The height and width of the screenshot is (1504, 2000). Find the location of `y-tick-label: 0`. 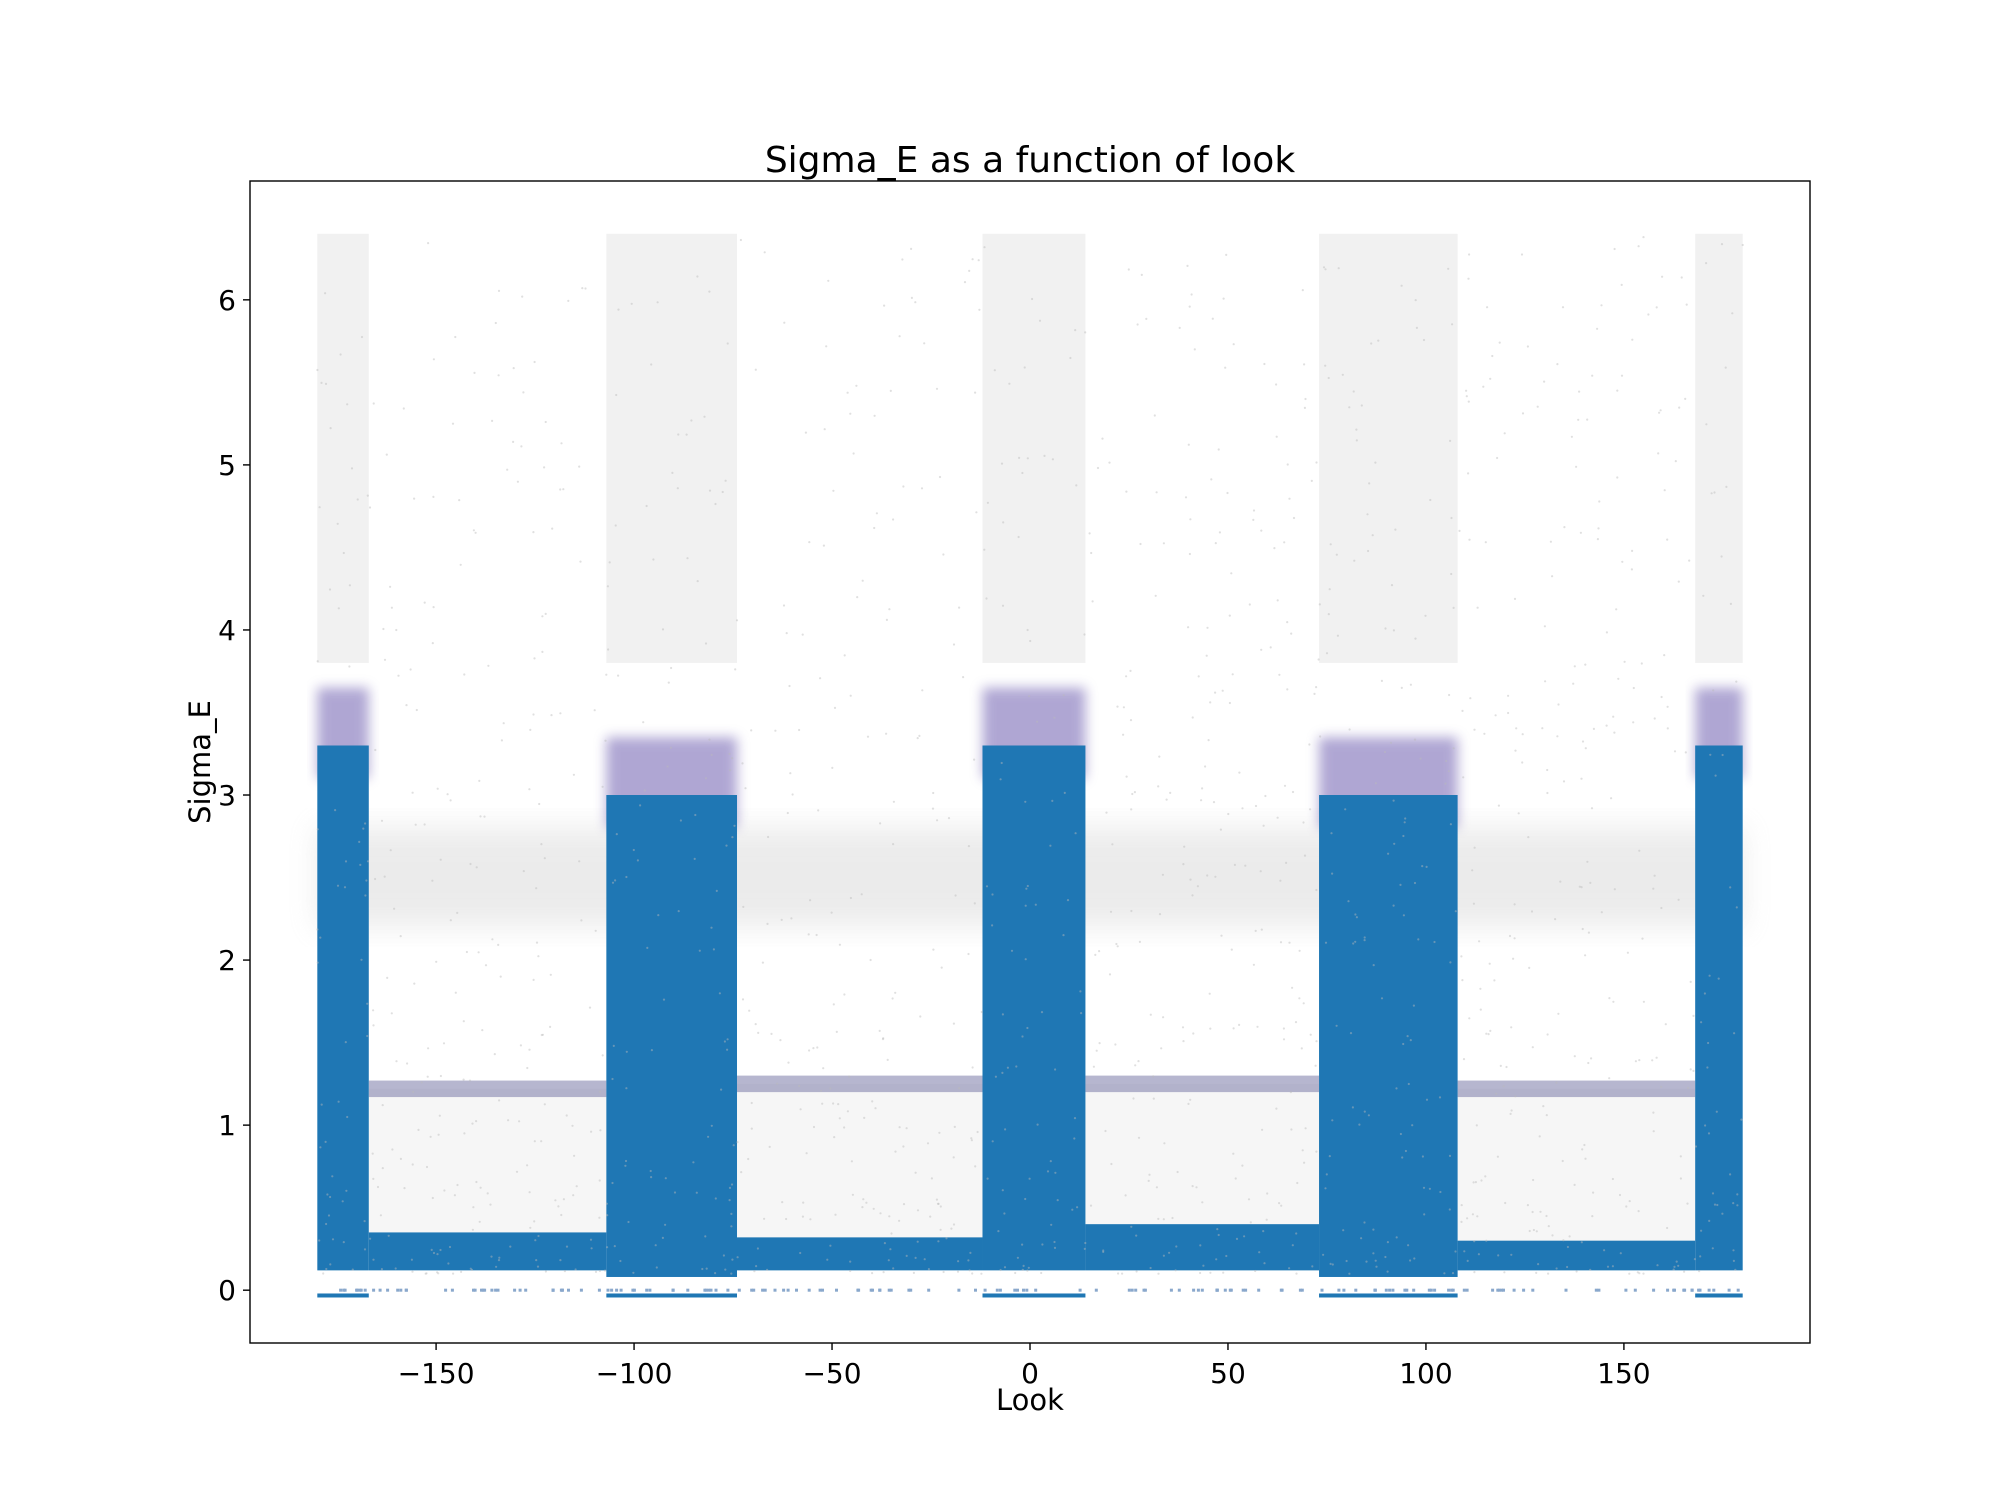

y-tick-label: 0 is located at coordinates (227, 1290).